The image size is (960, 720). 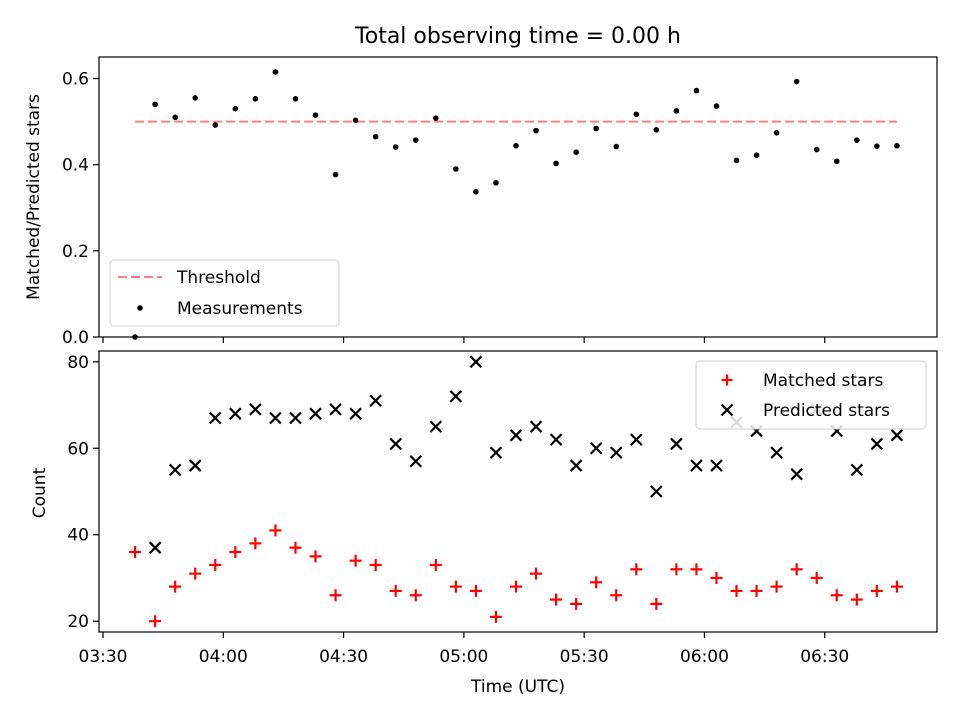 What do you see at coordinates (826, 411) in the screenshot?
I see `legend-predicted-label: Predicted stars` at bounding box center [826, 411].